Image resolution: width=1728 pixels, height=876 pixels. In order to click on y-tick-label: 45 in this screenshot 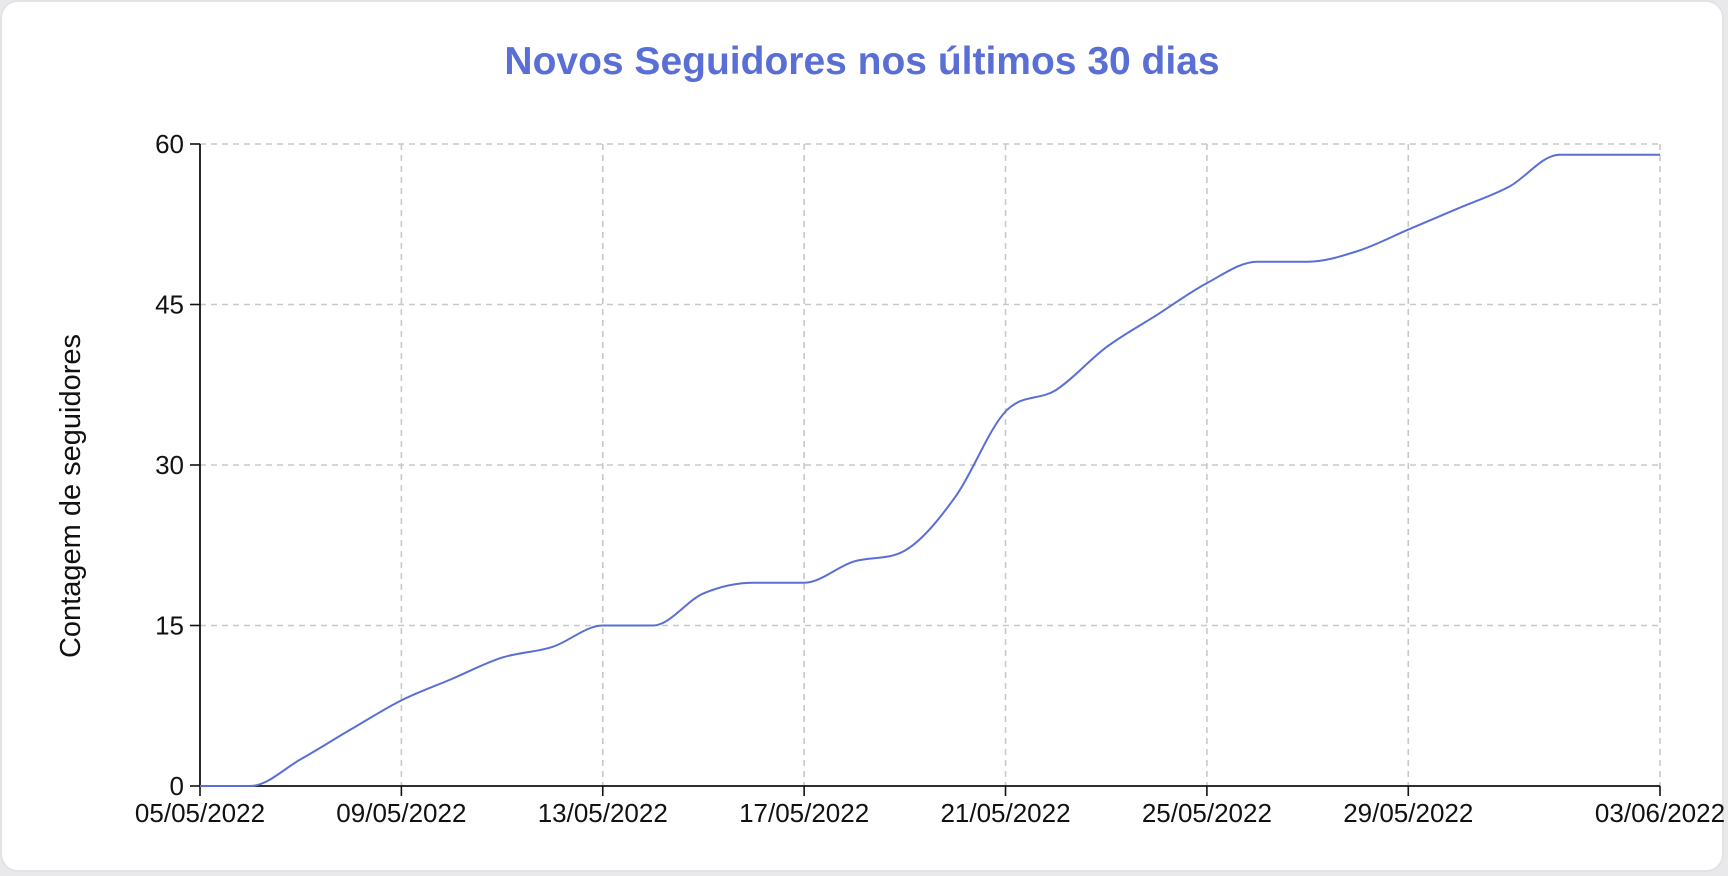, I will do `click(169, 305)`.